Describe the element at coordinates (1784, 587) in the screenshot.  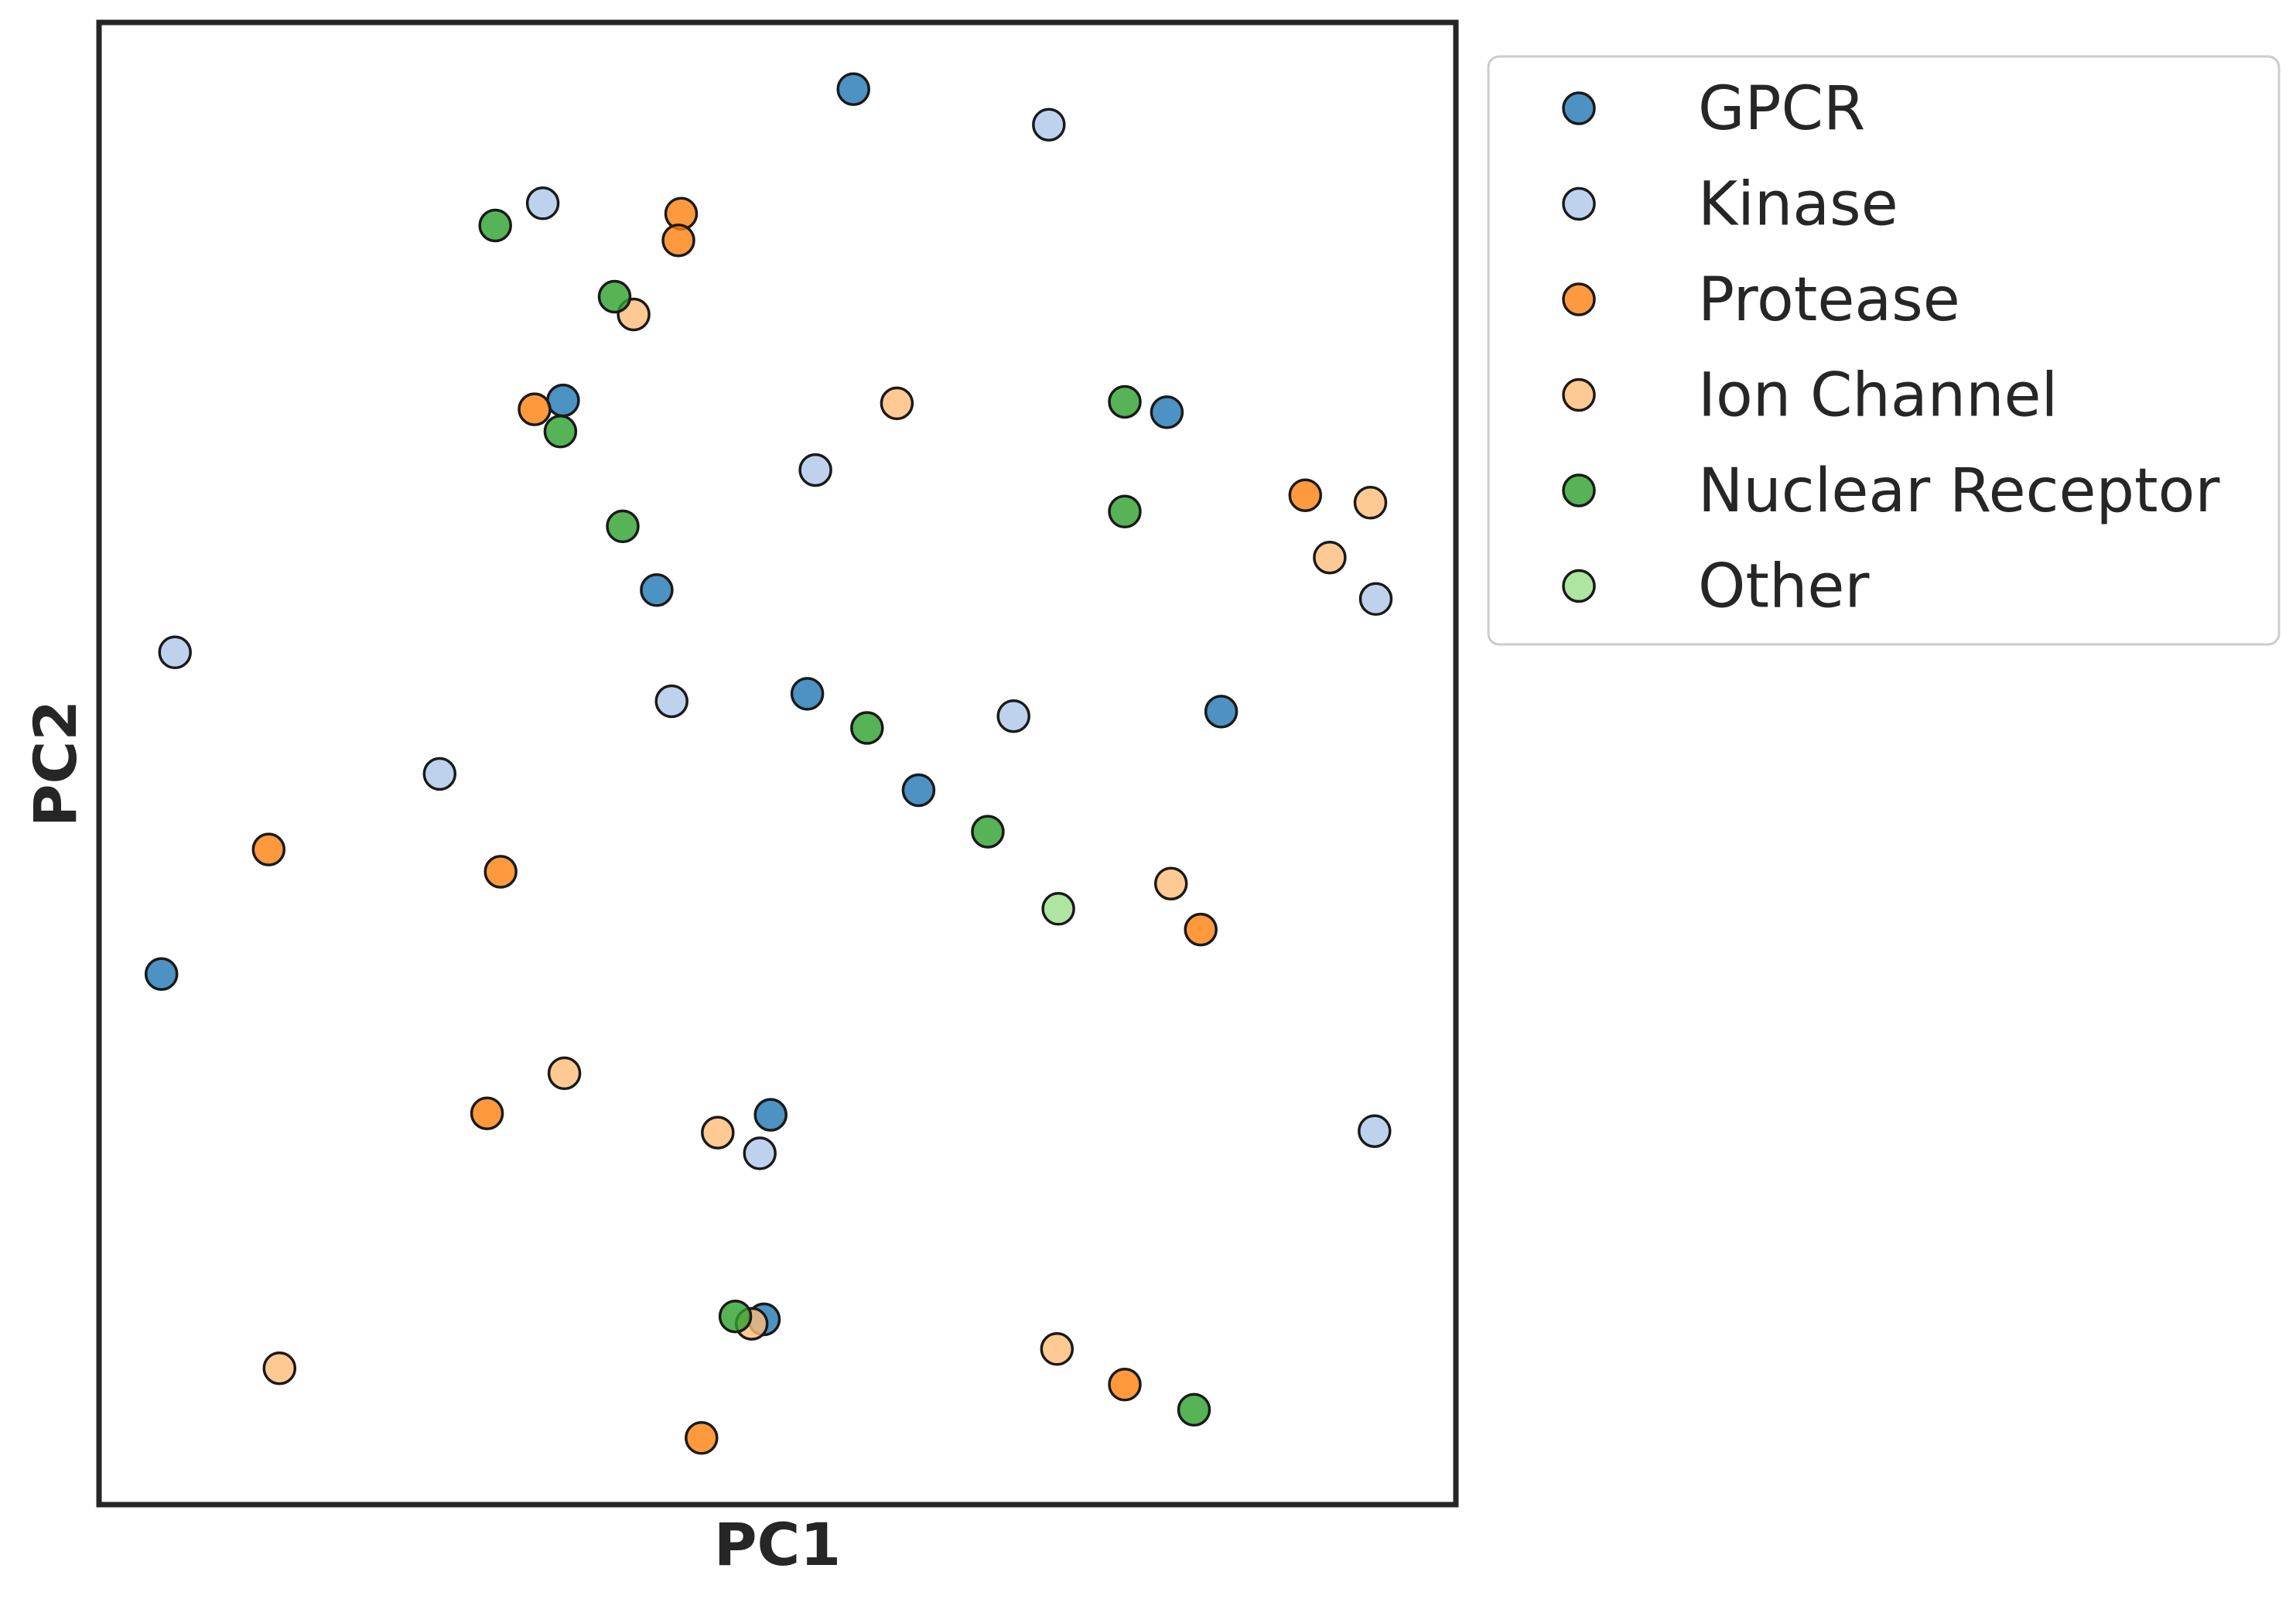
I see `legend-label: Other` at that location.